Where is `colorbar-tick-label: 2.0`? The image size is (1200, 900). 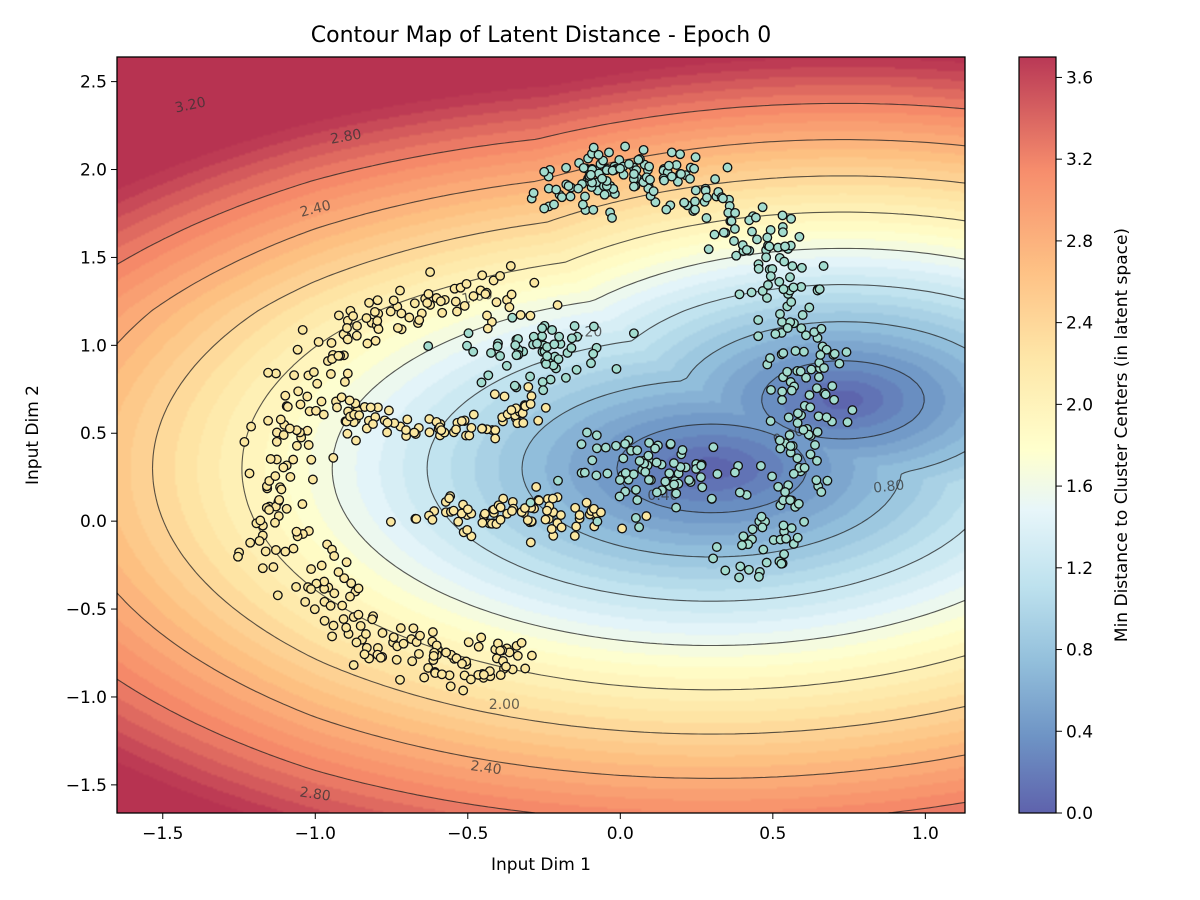 colorbar-tick-label: 2.0 is located at coordinates (1079, 405).